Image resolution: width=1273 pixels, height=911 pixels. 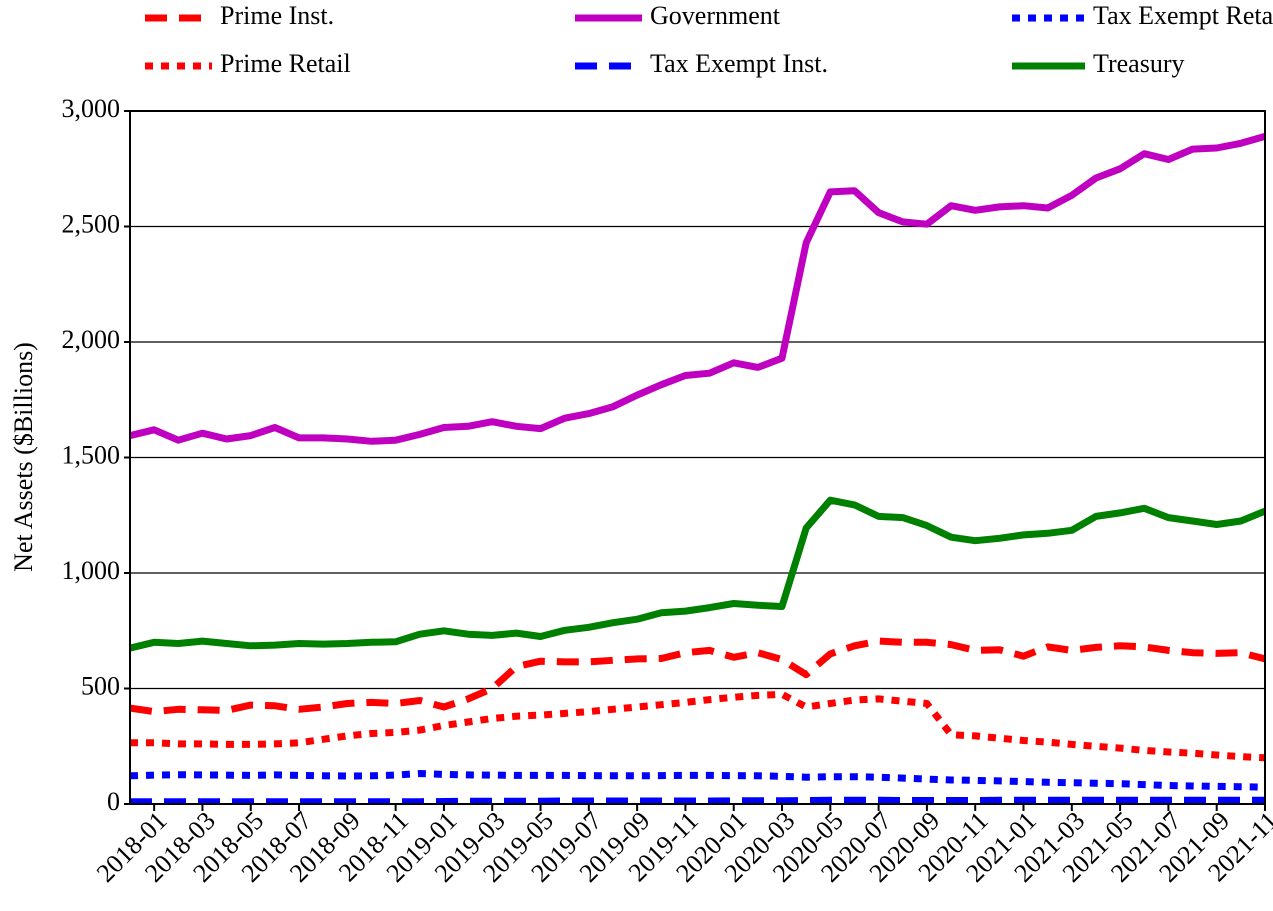 I want to click on y-tick-label: 1,500, so click(x=91, y=454).